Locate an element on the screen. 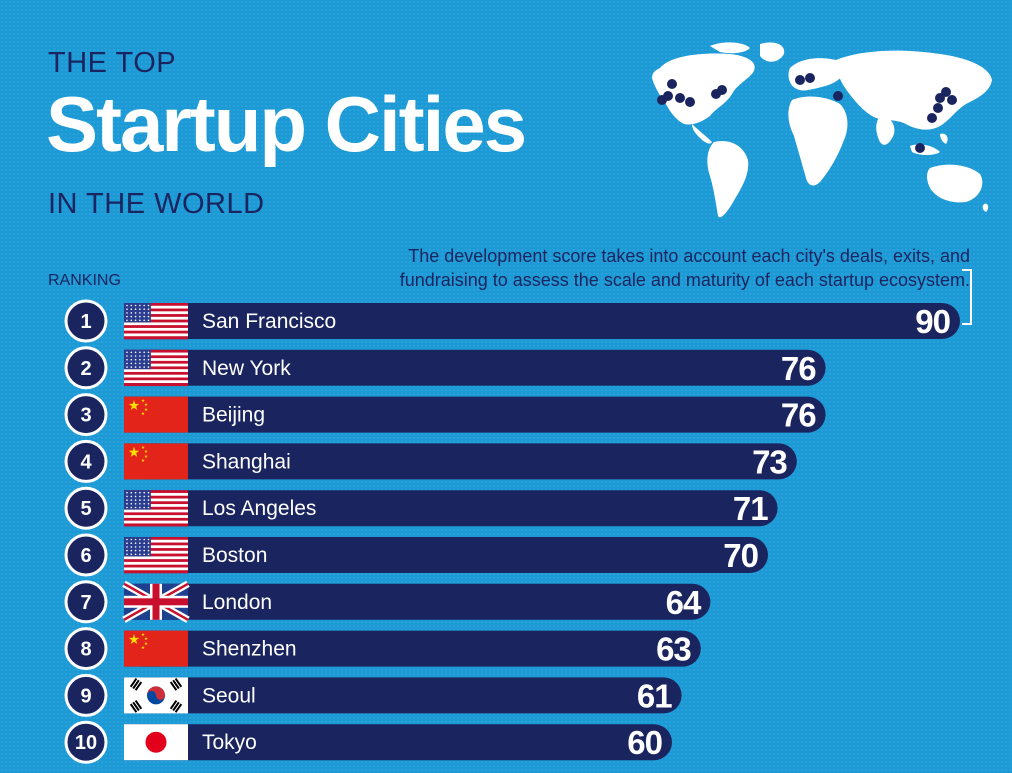 The width and height of the screenshot is (1012, 773). chart-row: 5 Los Angeles 71 is located at coordinates (421, 508).